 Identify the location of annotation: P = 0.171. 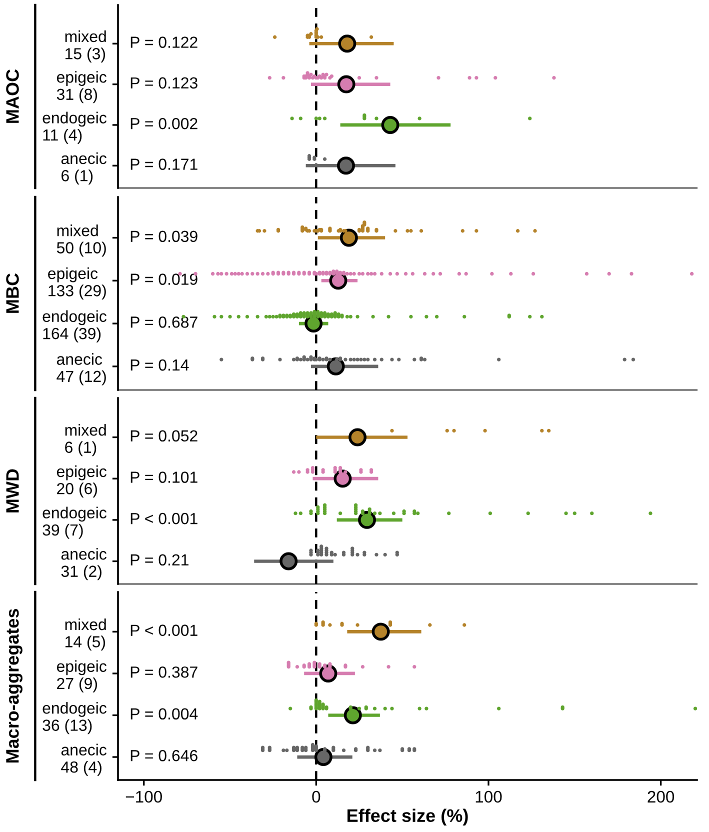
(164, 164).